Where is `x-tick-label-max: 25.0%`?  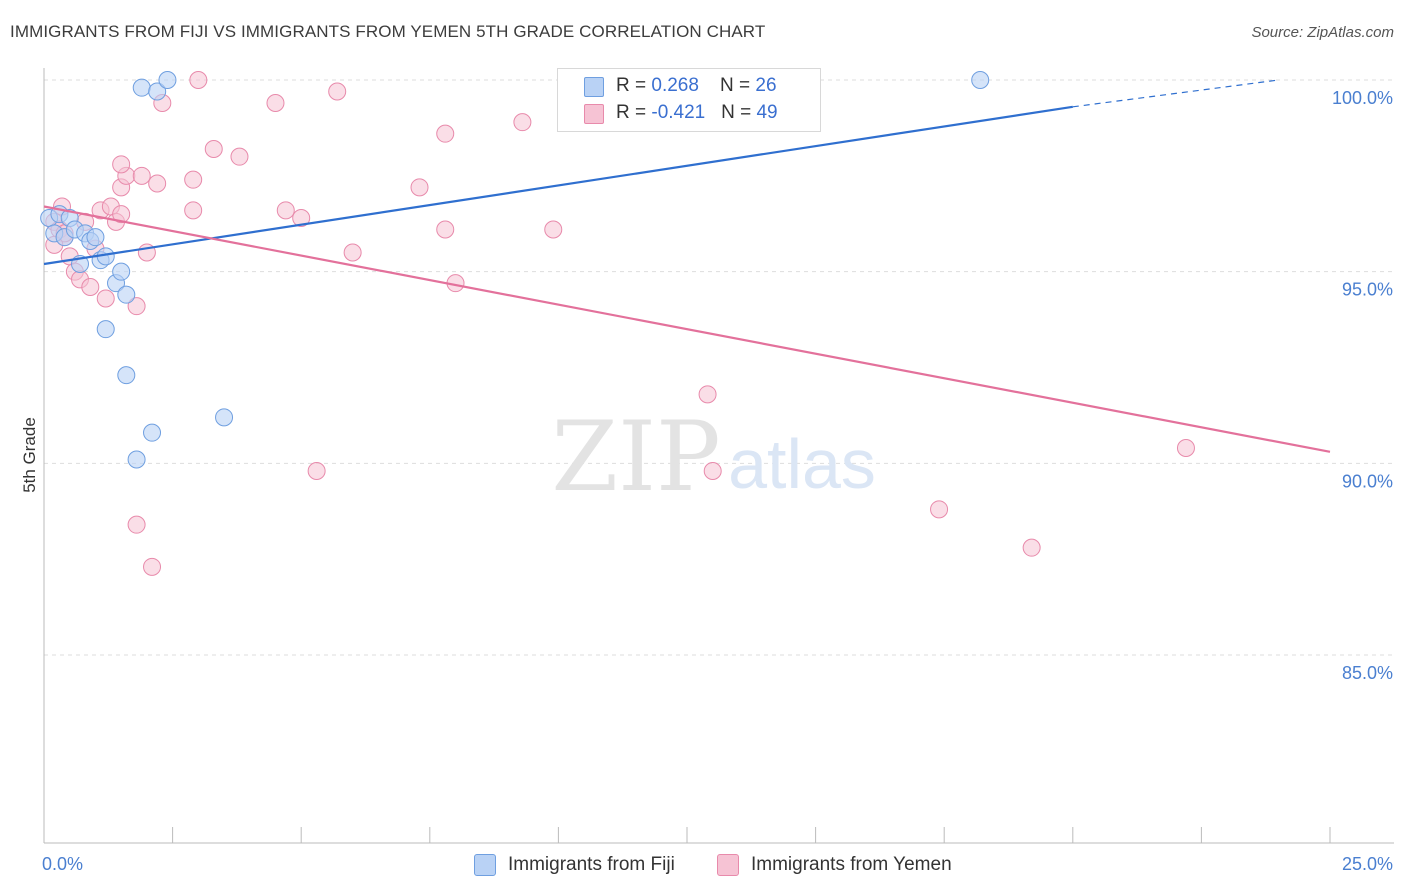 x-tick-label-max: 25.0% is located at coordinates (1367, 864).